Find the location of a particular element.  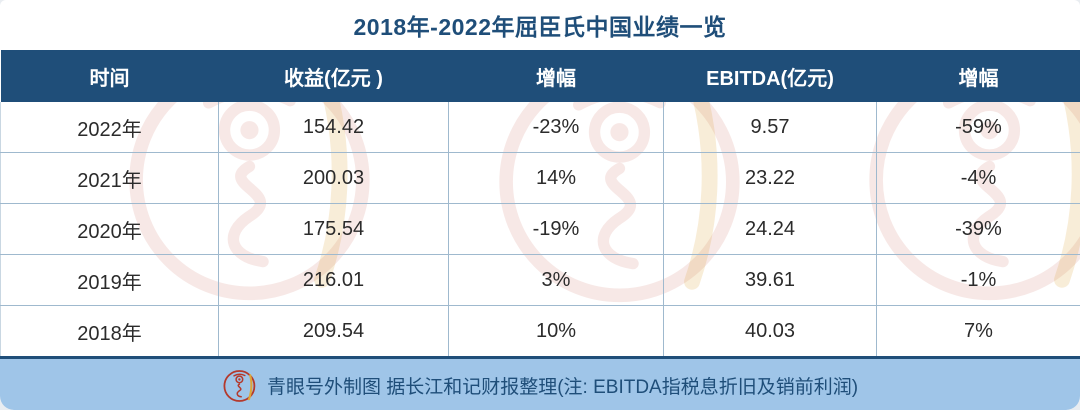

cell-revenue-growth: 14% is located at coordinates (556, 178).